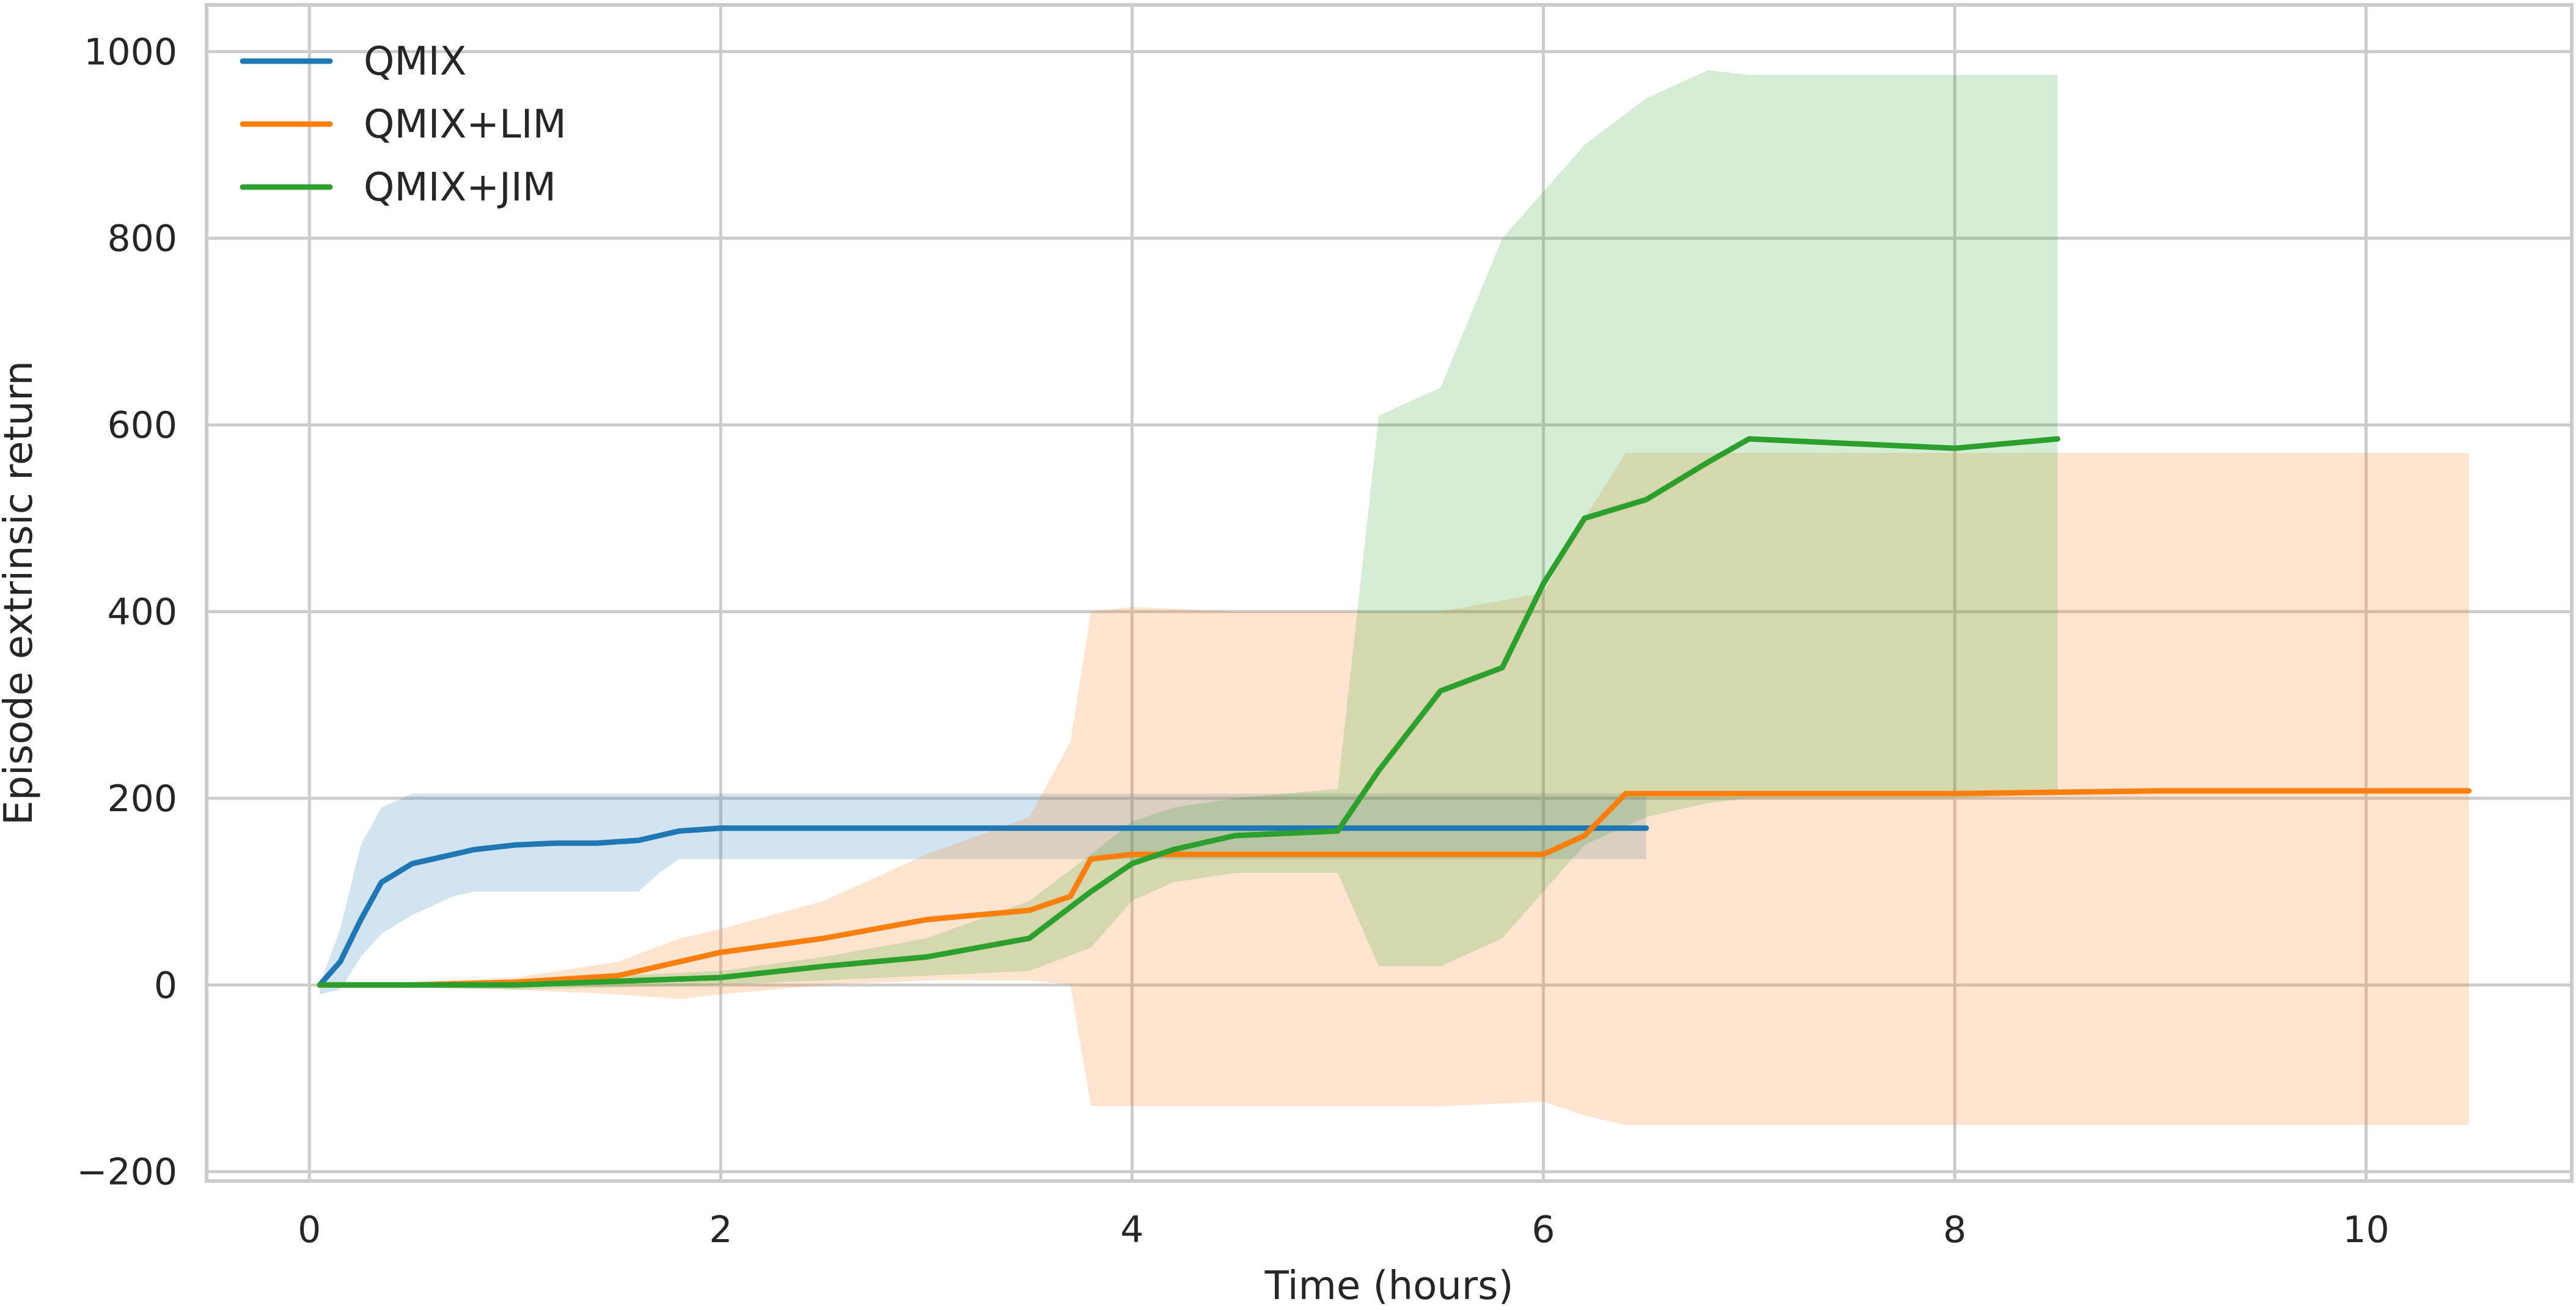 This screenshot has width=2576, height=1310. Describe the element at coordinates (126, 1172) in the screenshot. I see `y-tick-label: −200` at that location.